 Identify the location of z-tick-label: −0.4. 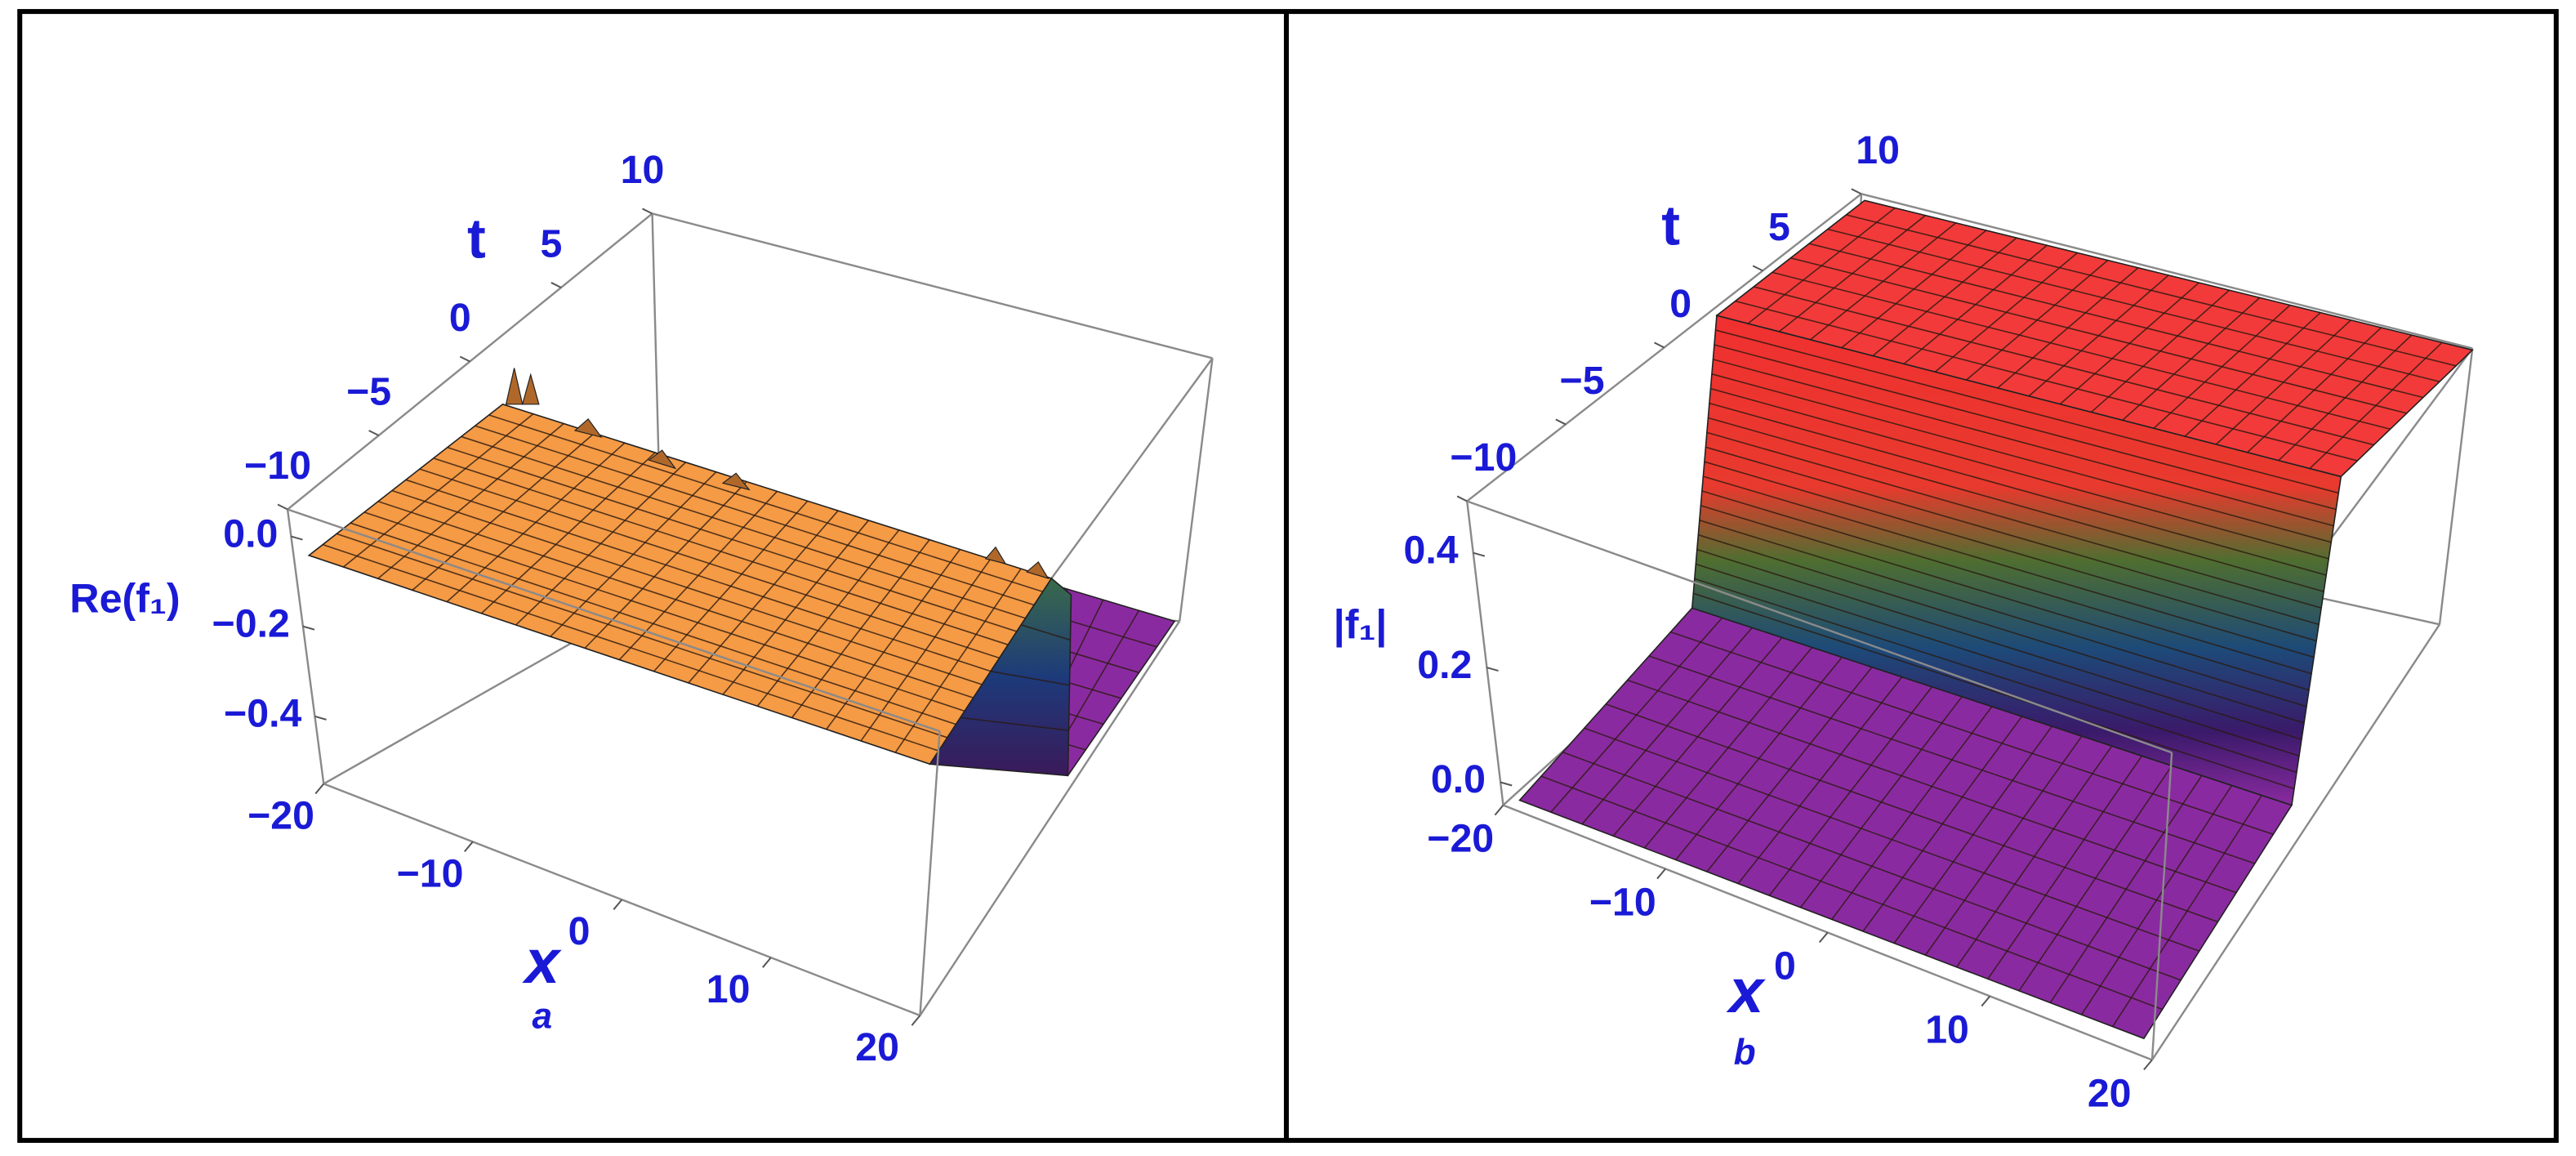
(262, 714).